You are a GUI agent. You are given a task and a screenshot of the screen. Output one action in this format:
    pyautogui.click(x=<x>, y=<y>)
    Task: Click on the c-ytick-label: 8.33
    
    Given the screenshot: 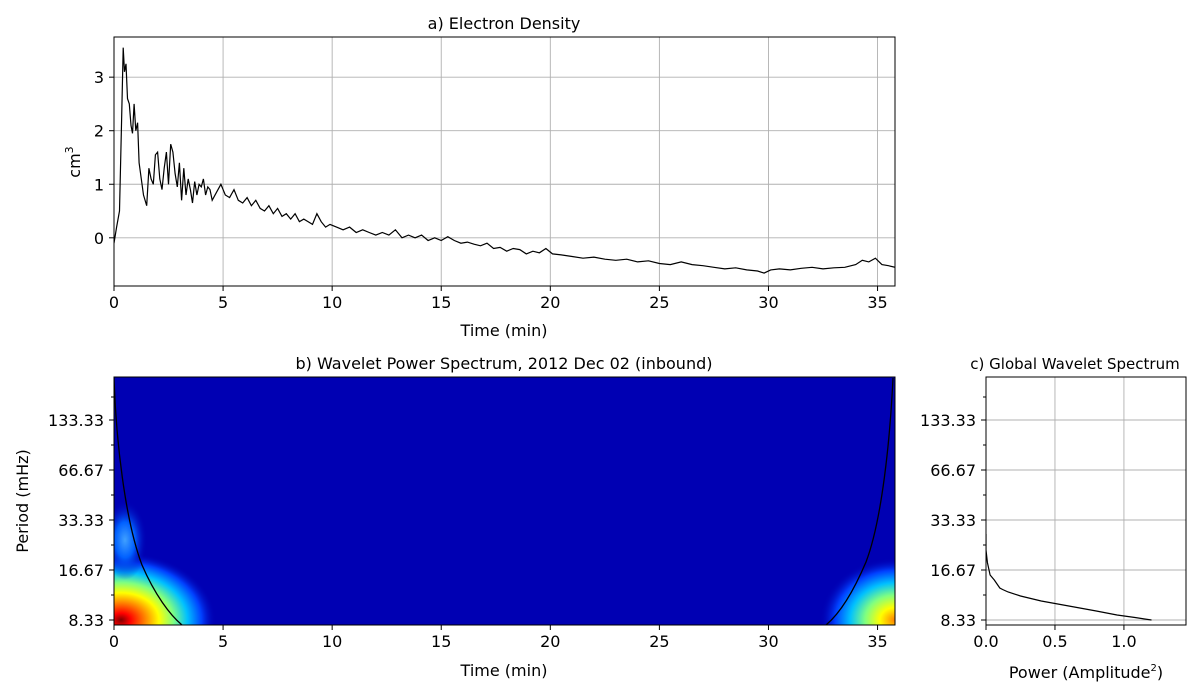 What is the action you would take?
    pyautogui.click(x=958, y=620)
    